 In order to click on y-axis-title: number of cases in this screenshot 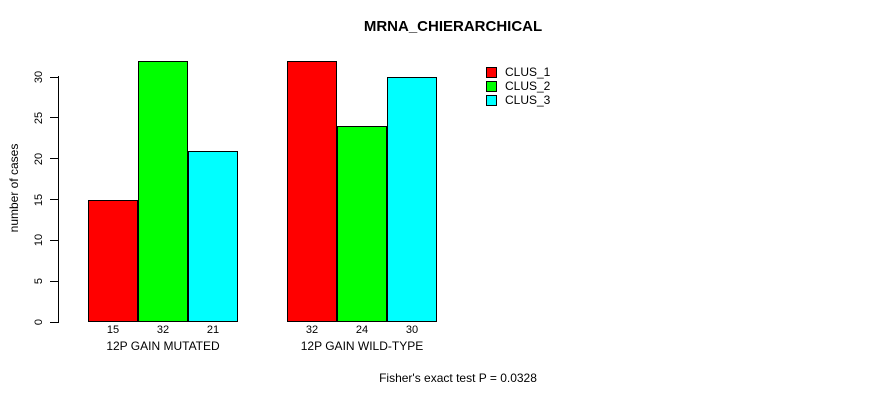, I will do `click(14, 188)`.